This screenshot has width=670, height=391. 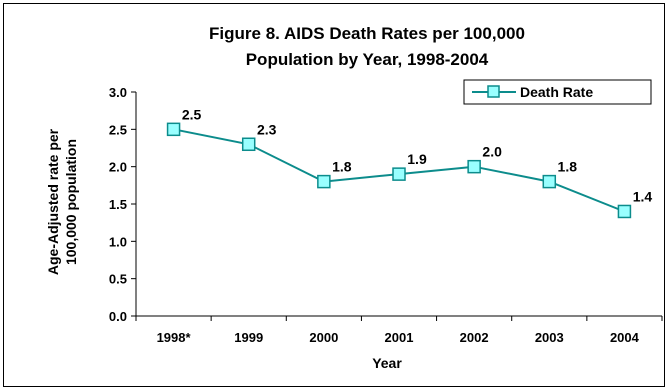 I want to click on y-tick-label-2: 1.0, so click(x=118, y=241).